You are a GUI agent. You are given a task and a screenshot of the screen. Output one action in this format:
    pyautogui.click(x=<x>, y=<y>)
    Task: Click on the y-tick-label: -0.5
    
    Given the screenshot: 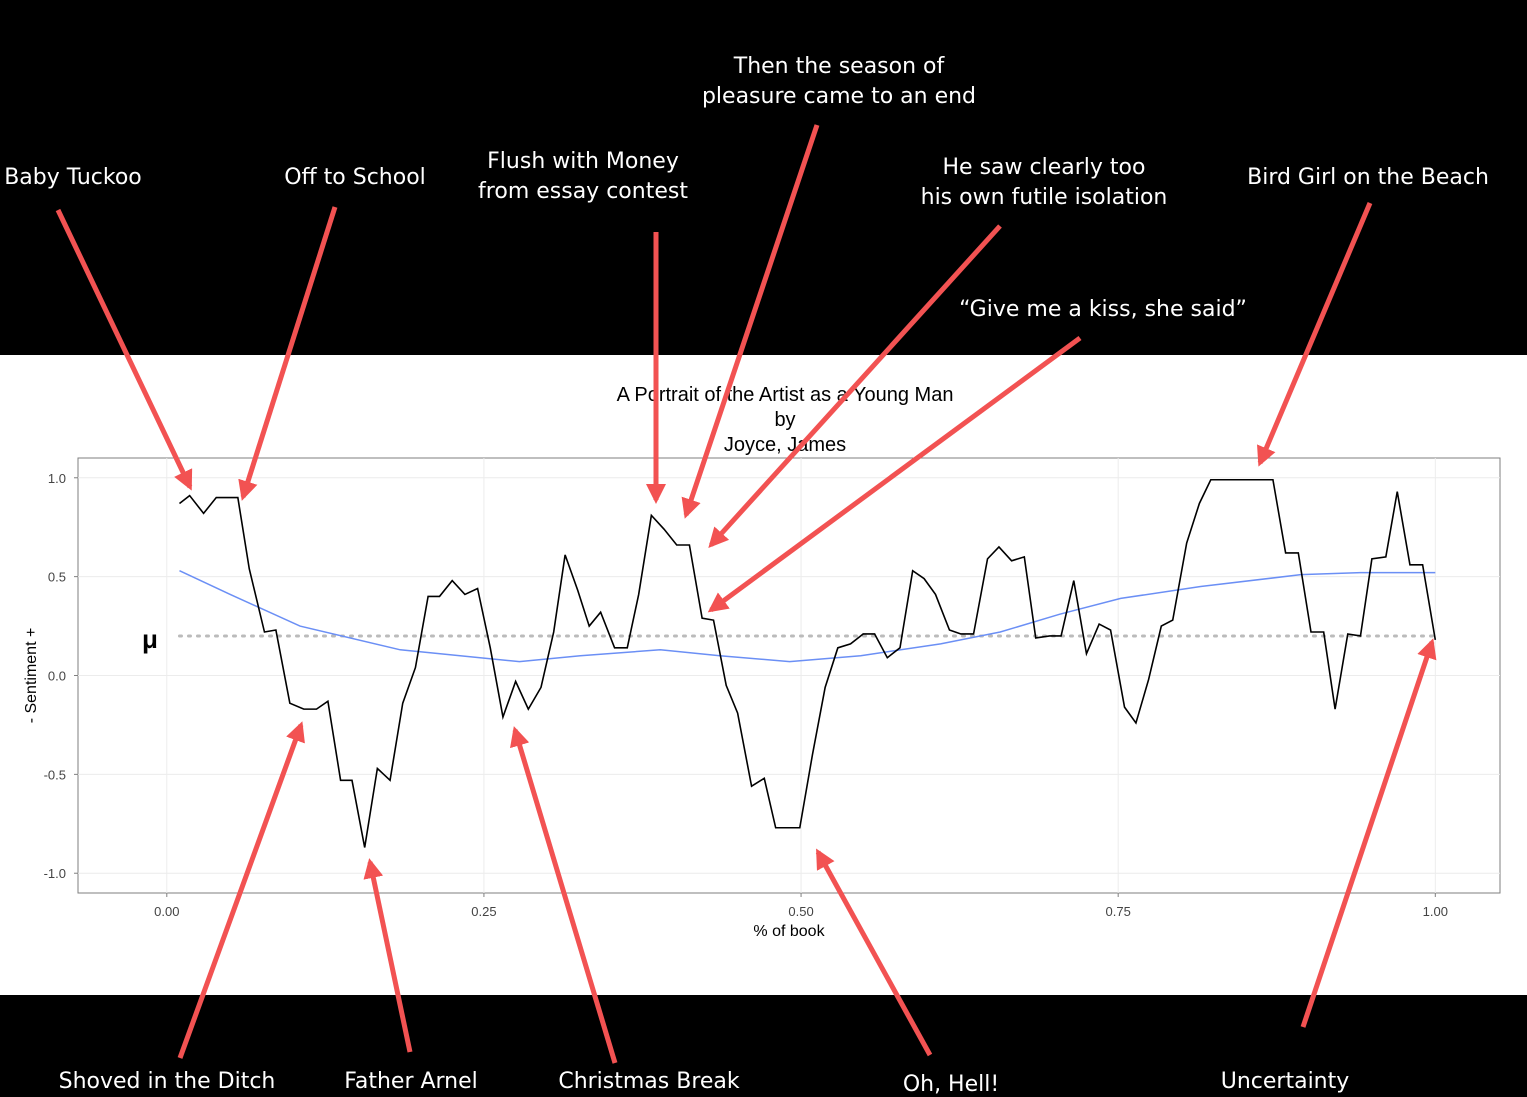 What is the action you would take?
    pyautogui.click(x=55, y=774)
    